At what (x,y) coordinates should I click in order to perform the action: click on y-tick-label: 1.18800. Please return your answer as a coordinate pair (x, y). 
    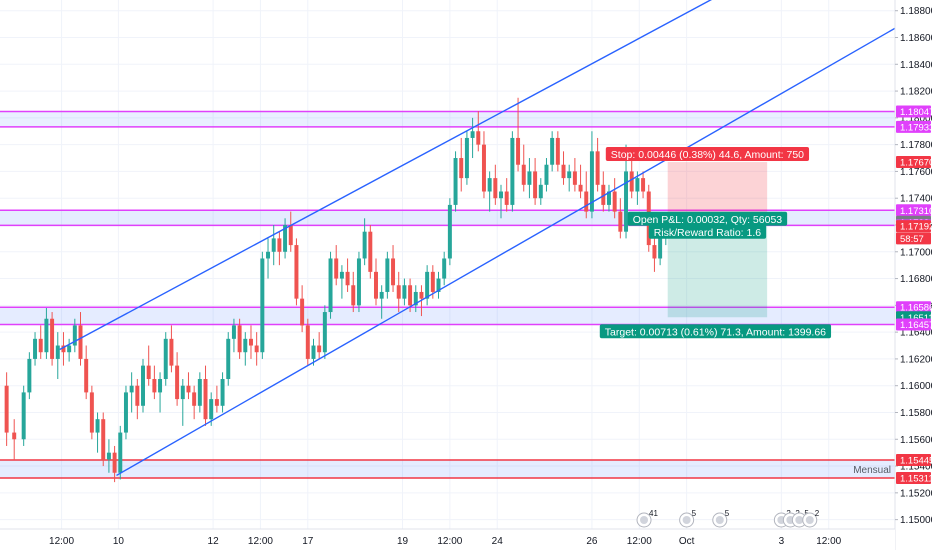
    Looking at the image, I should click on (916, 11).